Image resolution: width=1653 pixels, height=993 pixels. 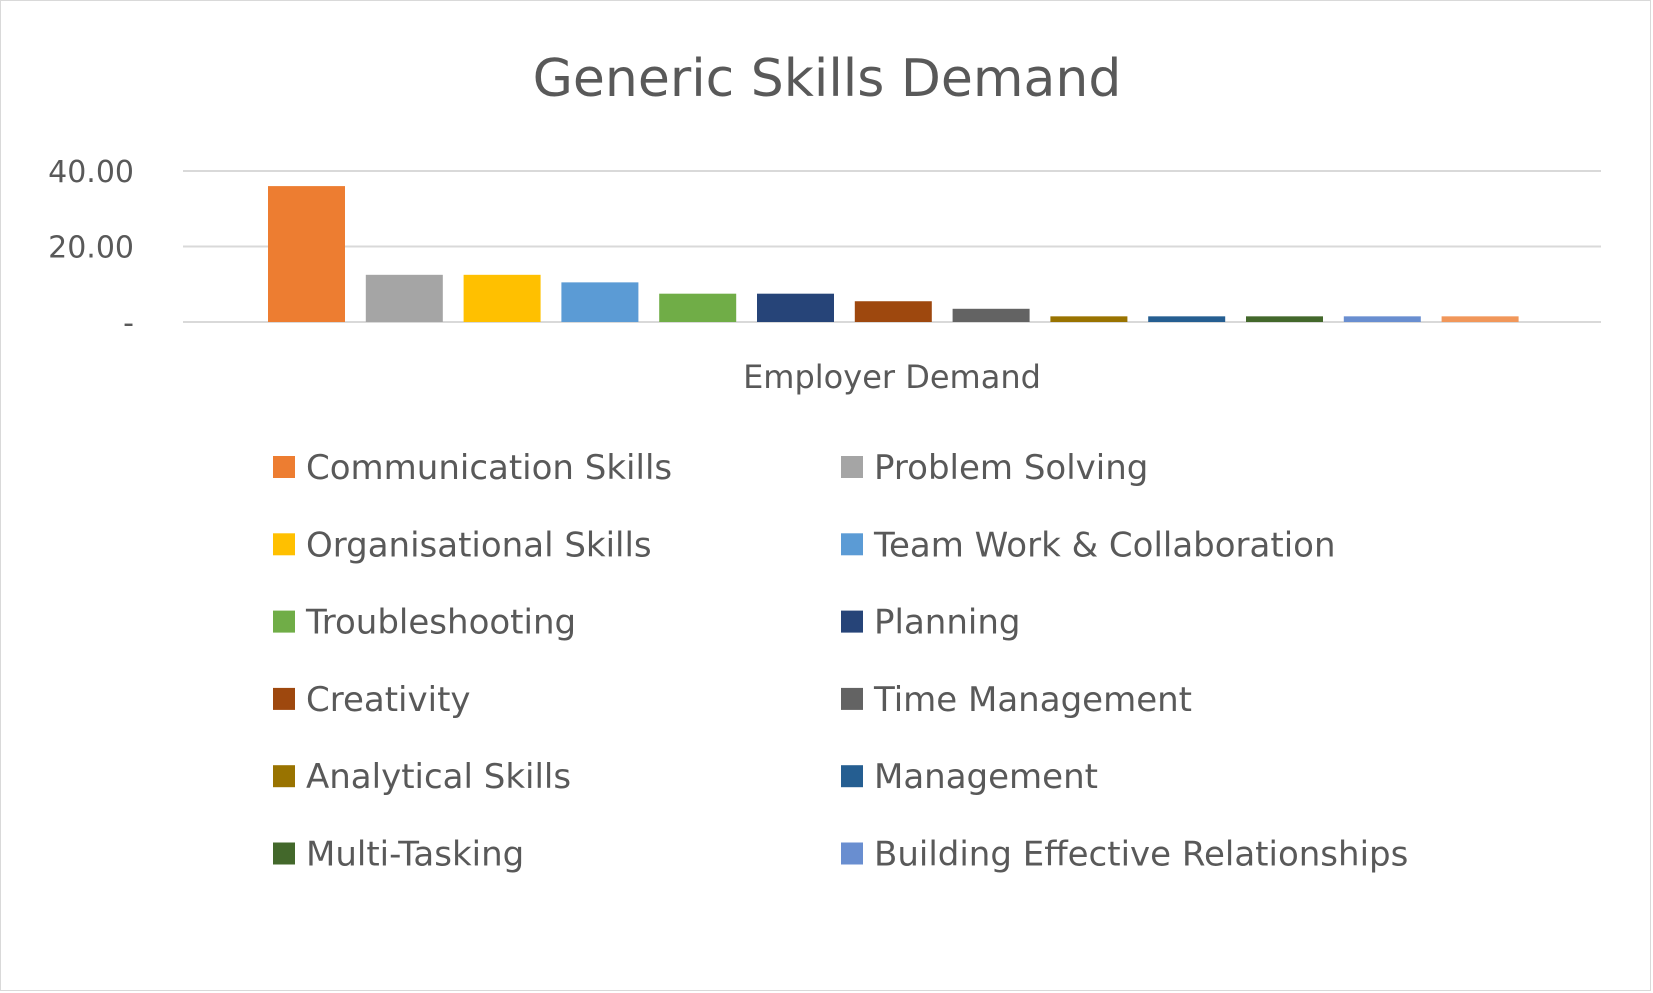 I want to click on legend-label: Management, so click(x=986, y=777).